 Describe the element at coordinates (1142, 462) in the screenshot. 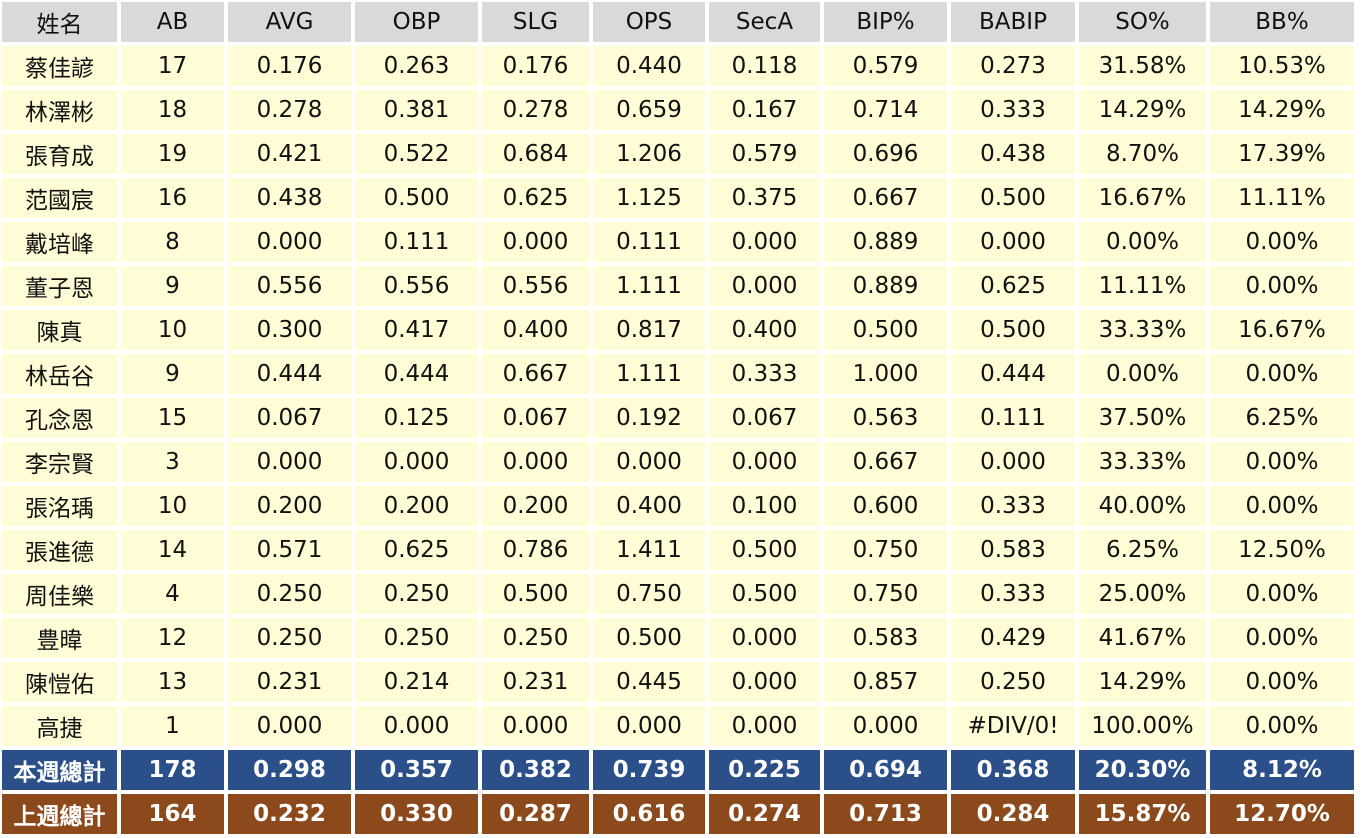

I see `stat-cell: 33.33%` at that location.